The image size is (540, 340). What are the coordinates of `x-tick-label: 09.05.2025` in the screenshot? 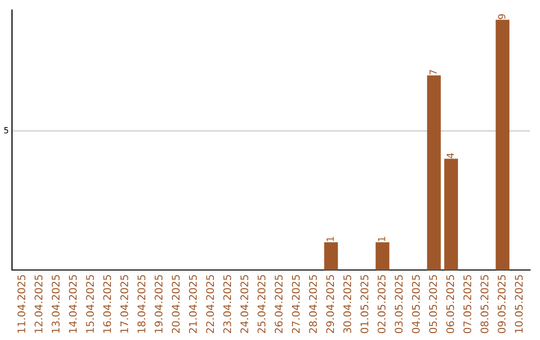 It's located at (502, 304).